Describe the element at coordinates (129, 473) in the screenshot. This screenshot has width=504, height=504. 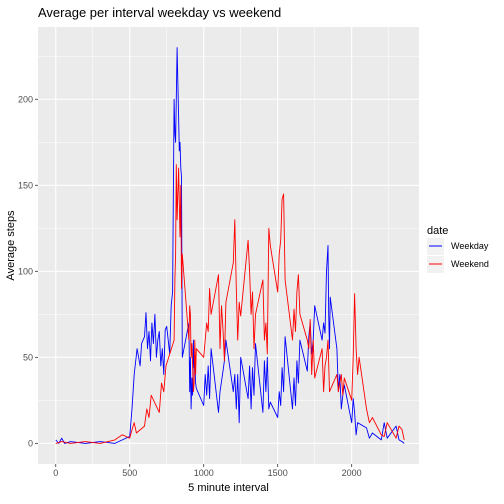
I see `x-tick-label: 500` at that location.